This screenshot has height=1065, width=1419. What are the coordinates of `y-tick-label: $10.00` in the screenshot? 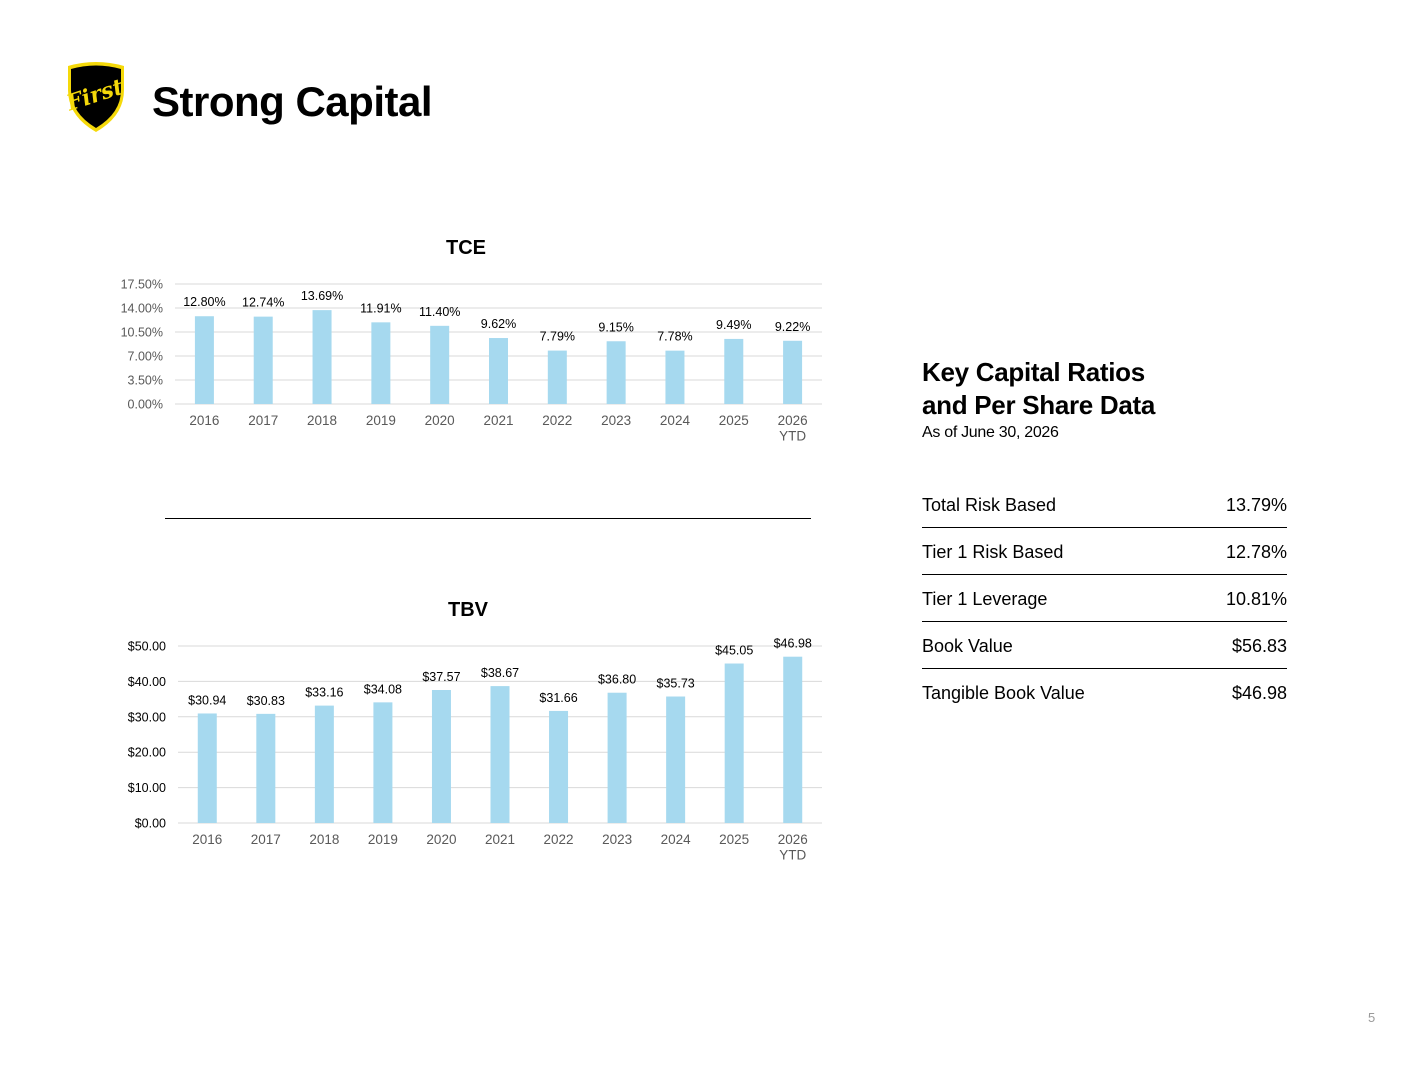 It's located at (147, 788).